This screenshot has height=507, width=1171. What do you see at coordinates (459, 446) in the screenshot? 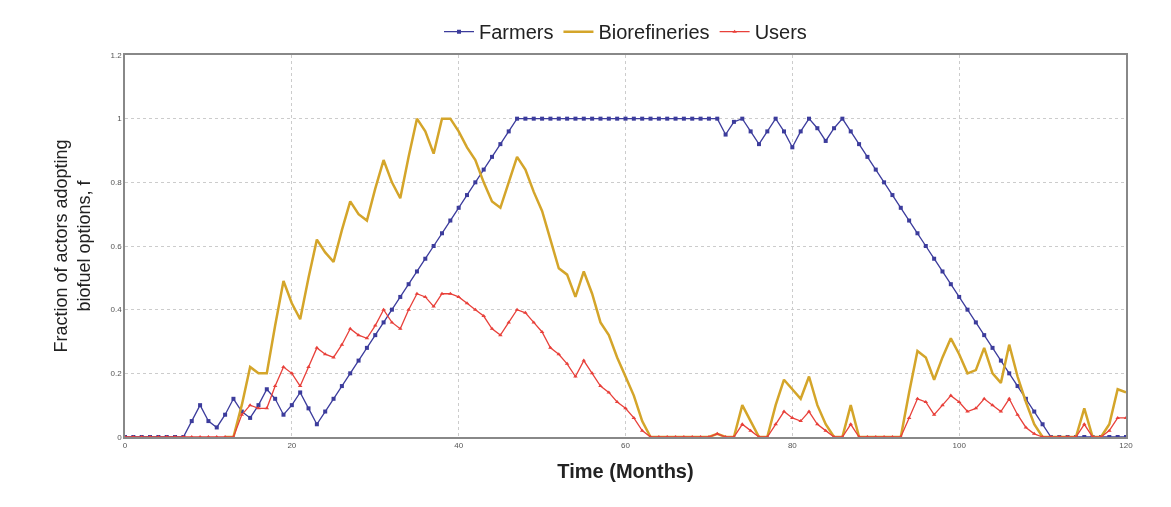
I see `x-tick-label: 40` at bounding box center [459, 446].